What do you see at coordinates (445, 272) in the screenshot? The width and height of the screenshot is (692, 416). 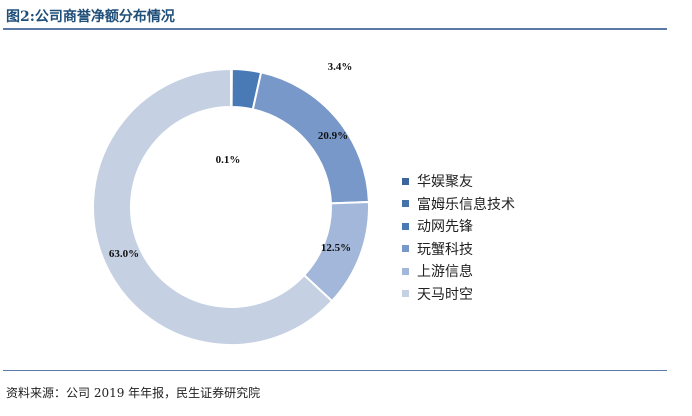 I see `legend-label: 上游信息` at bounding box center [445, 272].